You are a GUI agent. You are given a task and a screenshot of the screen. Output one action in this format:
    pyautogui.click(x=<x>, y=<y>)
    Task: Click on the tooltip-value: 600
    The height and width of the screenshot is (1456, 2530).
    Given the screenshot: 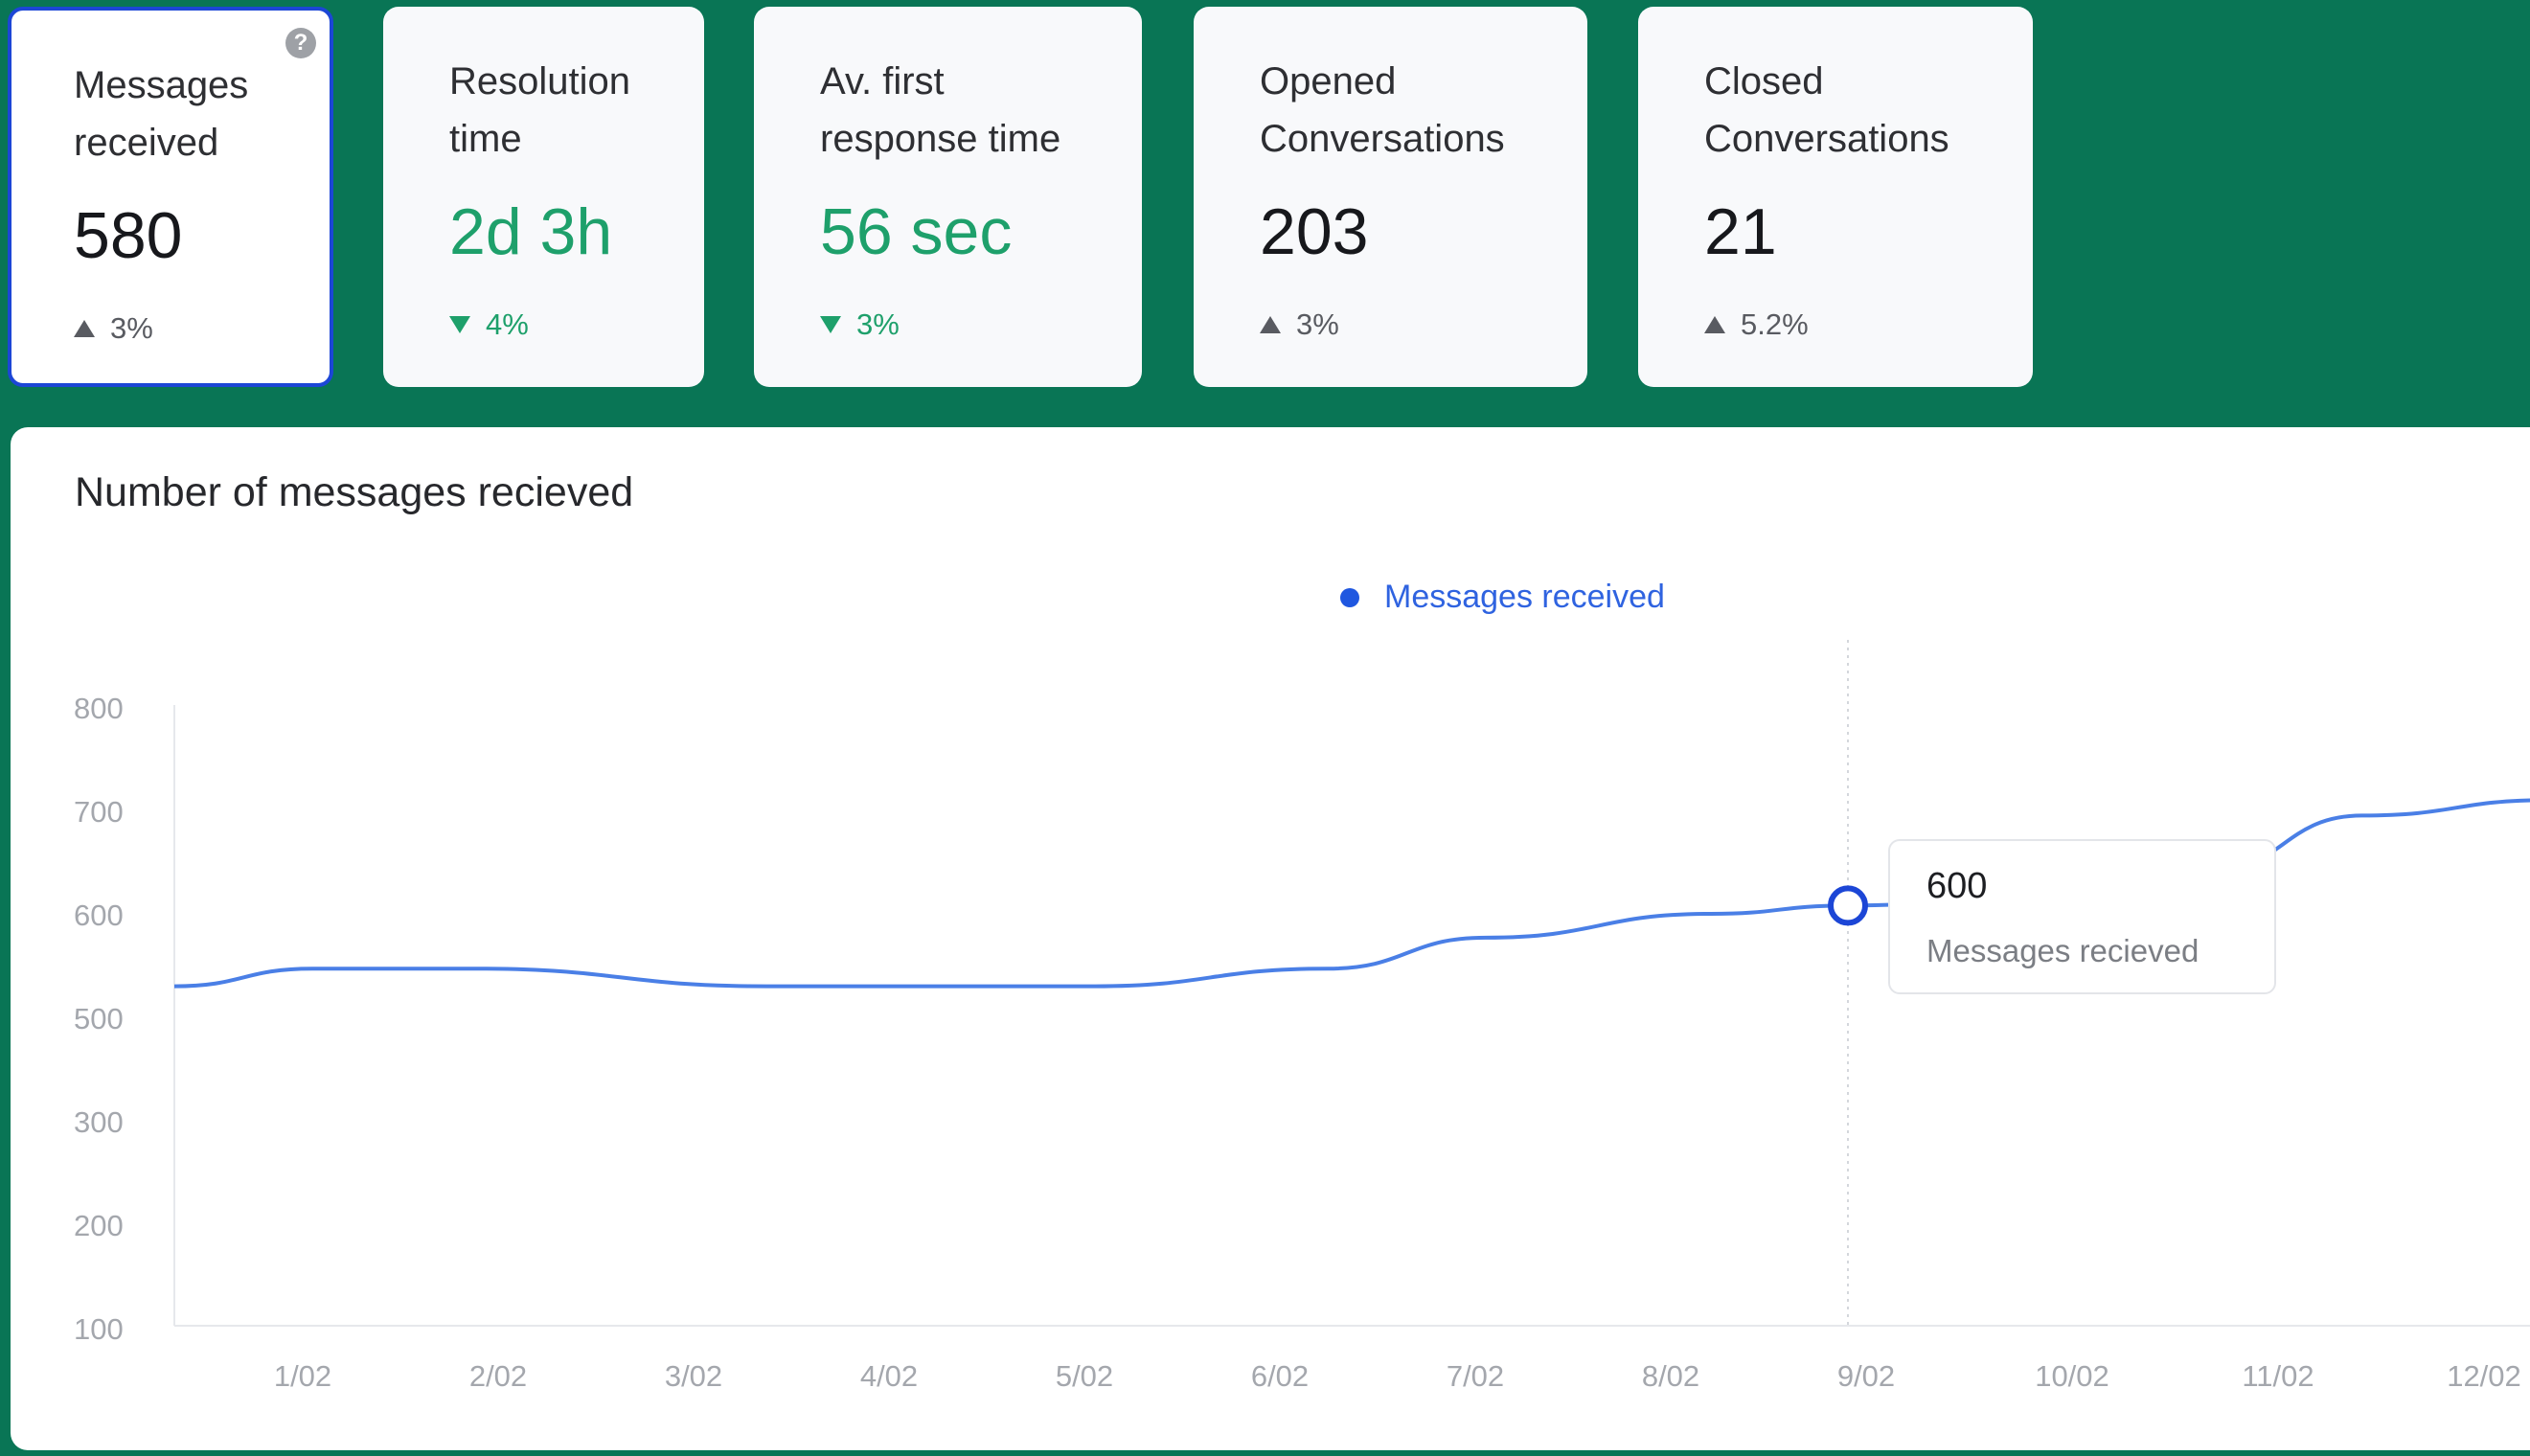 What is the action you would take?
    pyautogui.click(x=1957, y=886)
    